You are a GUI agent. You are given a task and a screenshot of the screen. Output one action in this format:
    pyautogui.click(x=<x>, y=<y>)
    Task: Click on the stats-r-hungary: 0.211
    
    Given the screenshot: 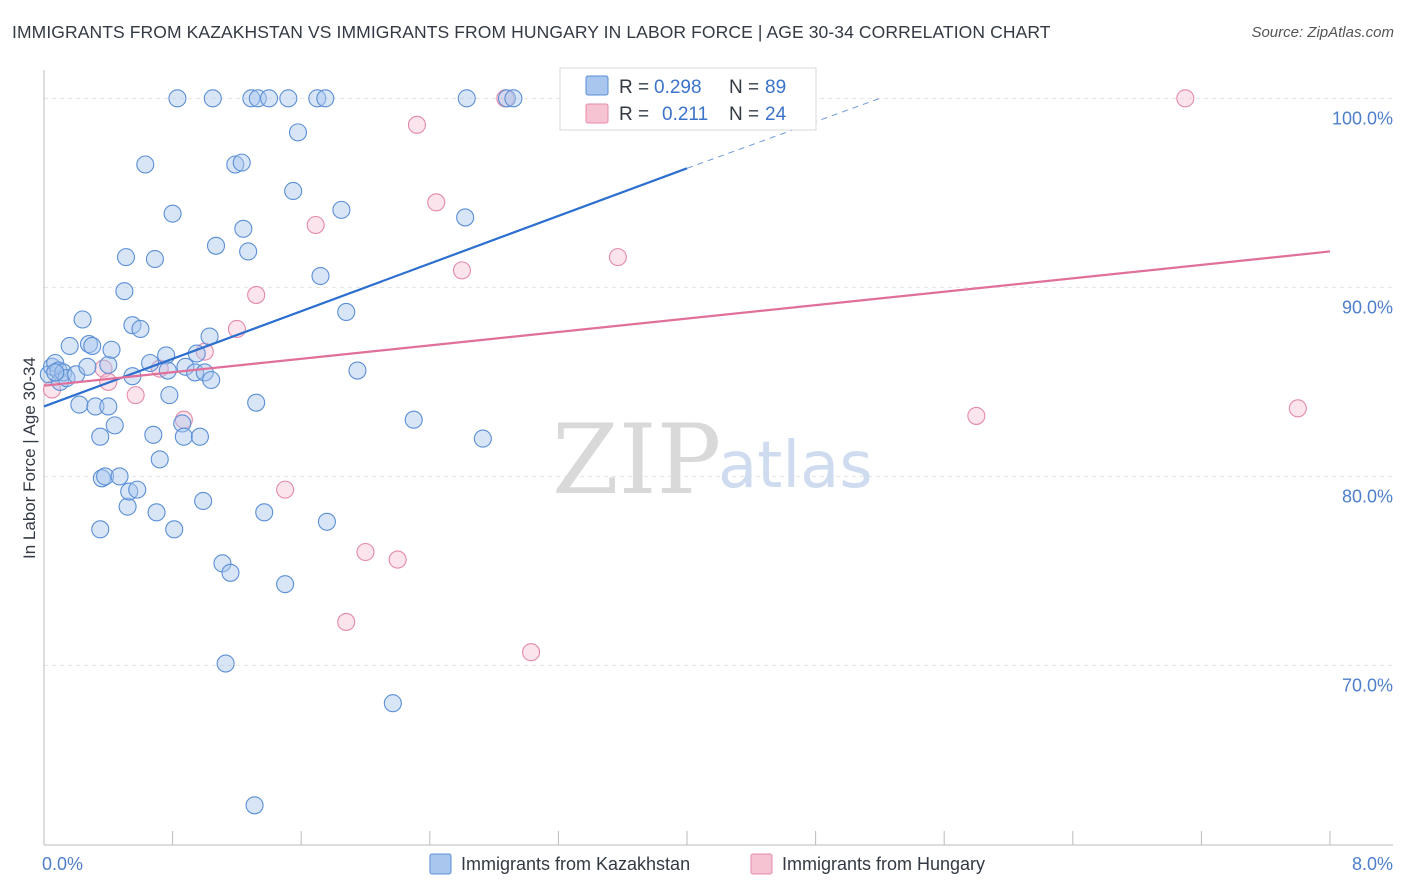 What is the action you would take?
    pyautogui.click(x=685, y=114)
    